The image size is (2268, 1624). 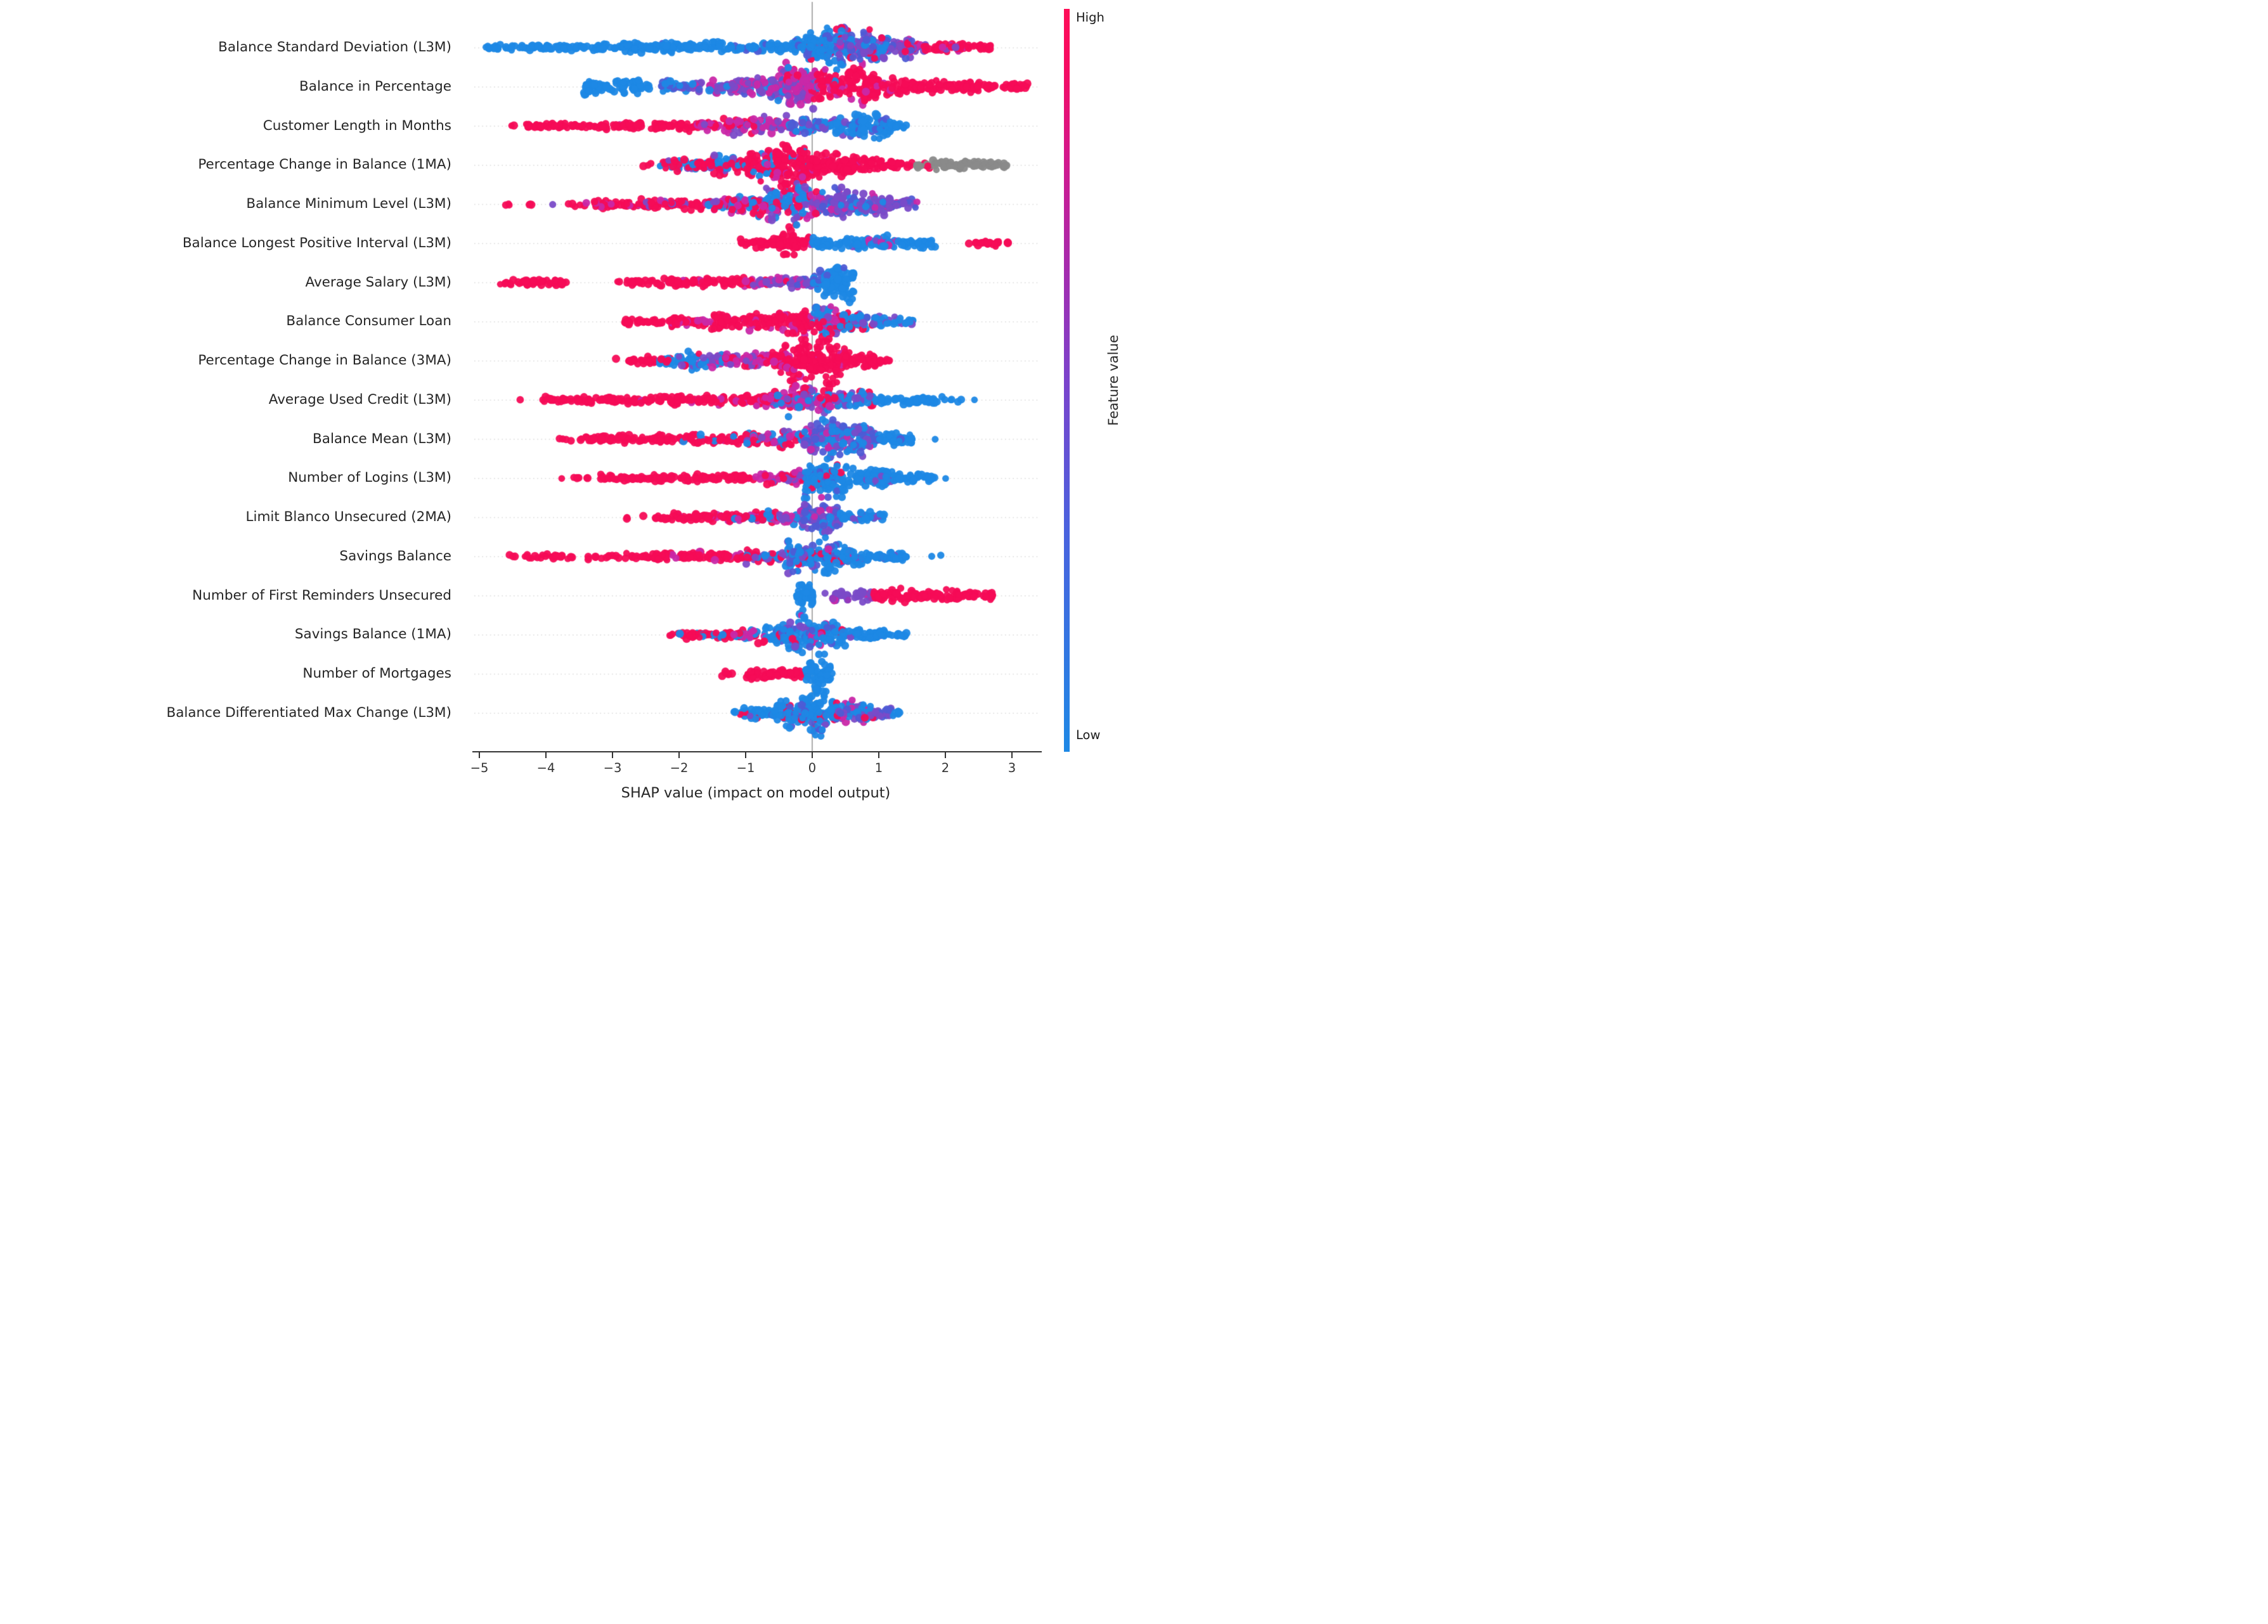 I want to click on feature-label: Percentage Change in Balance (1MA), so click(x=324, y=165).